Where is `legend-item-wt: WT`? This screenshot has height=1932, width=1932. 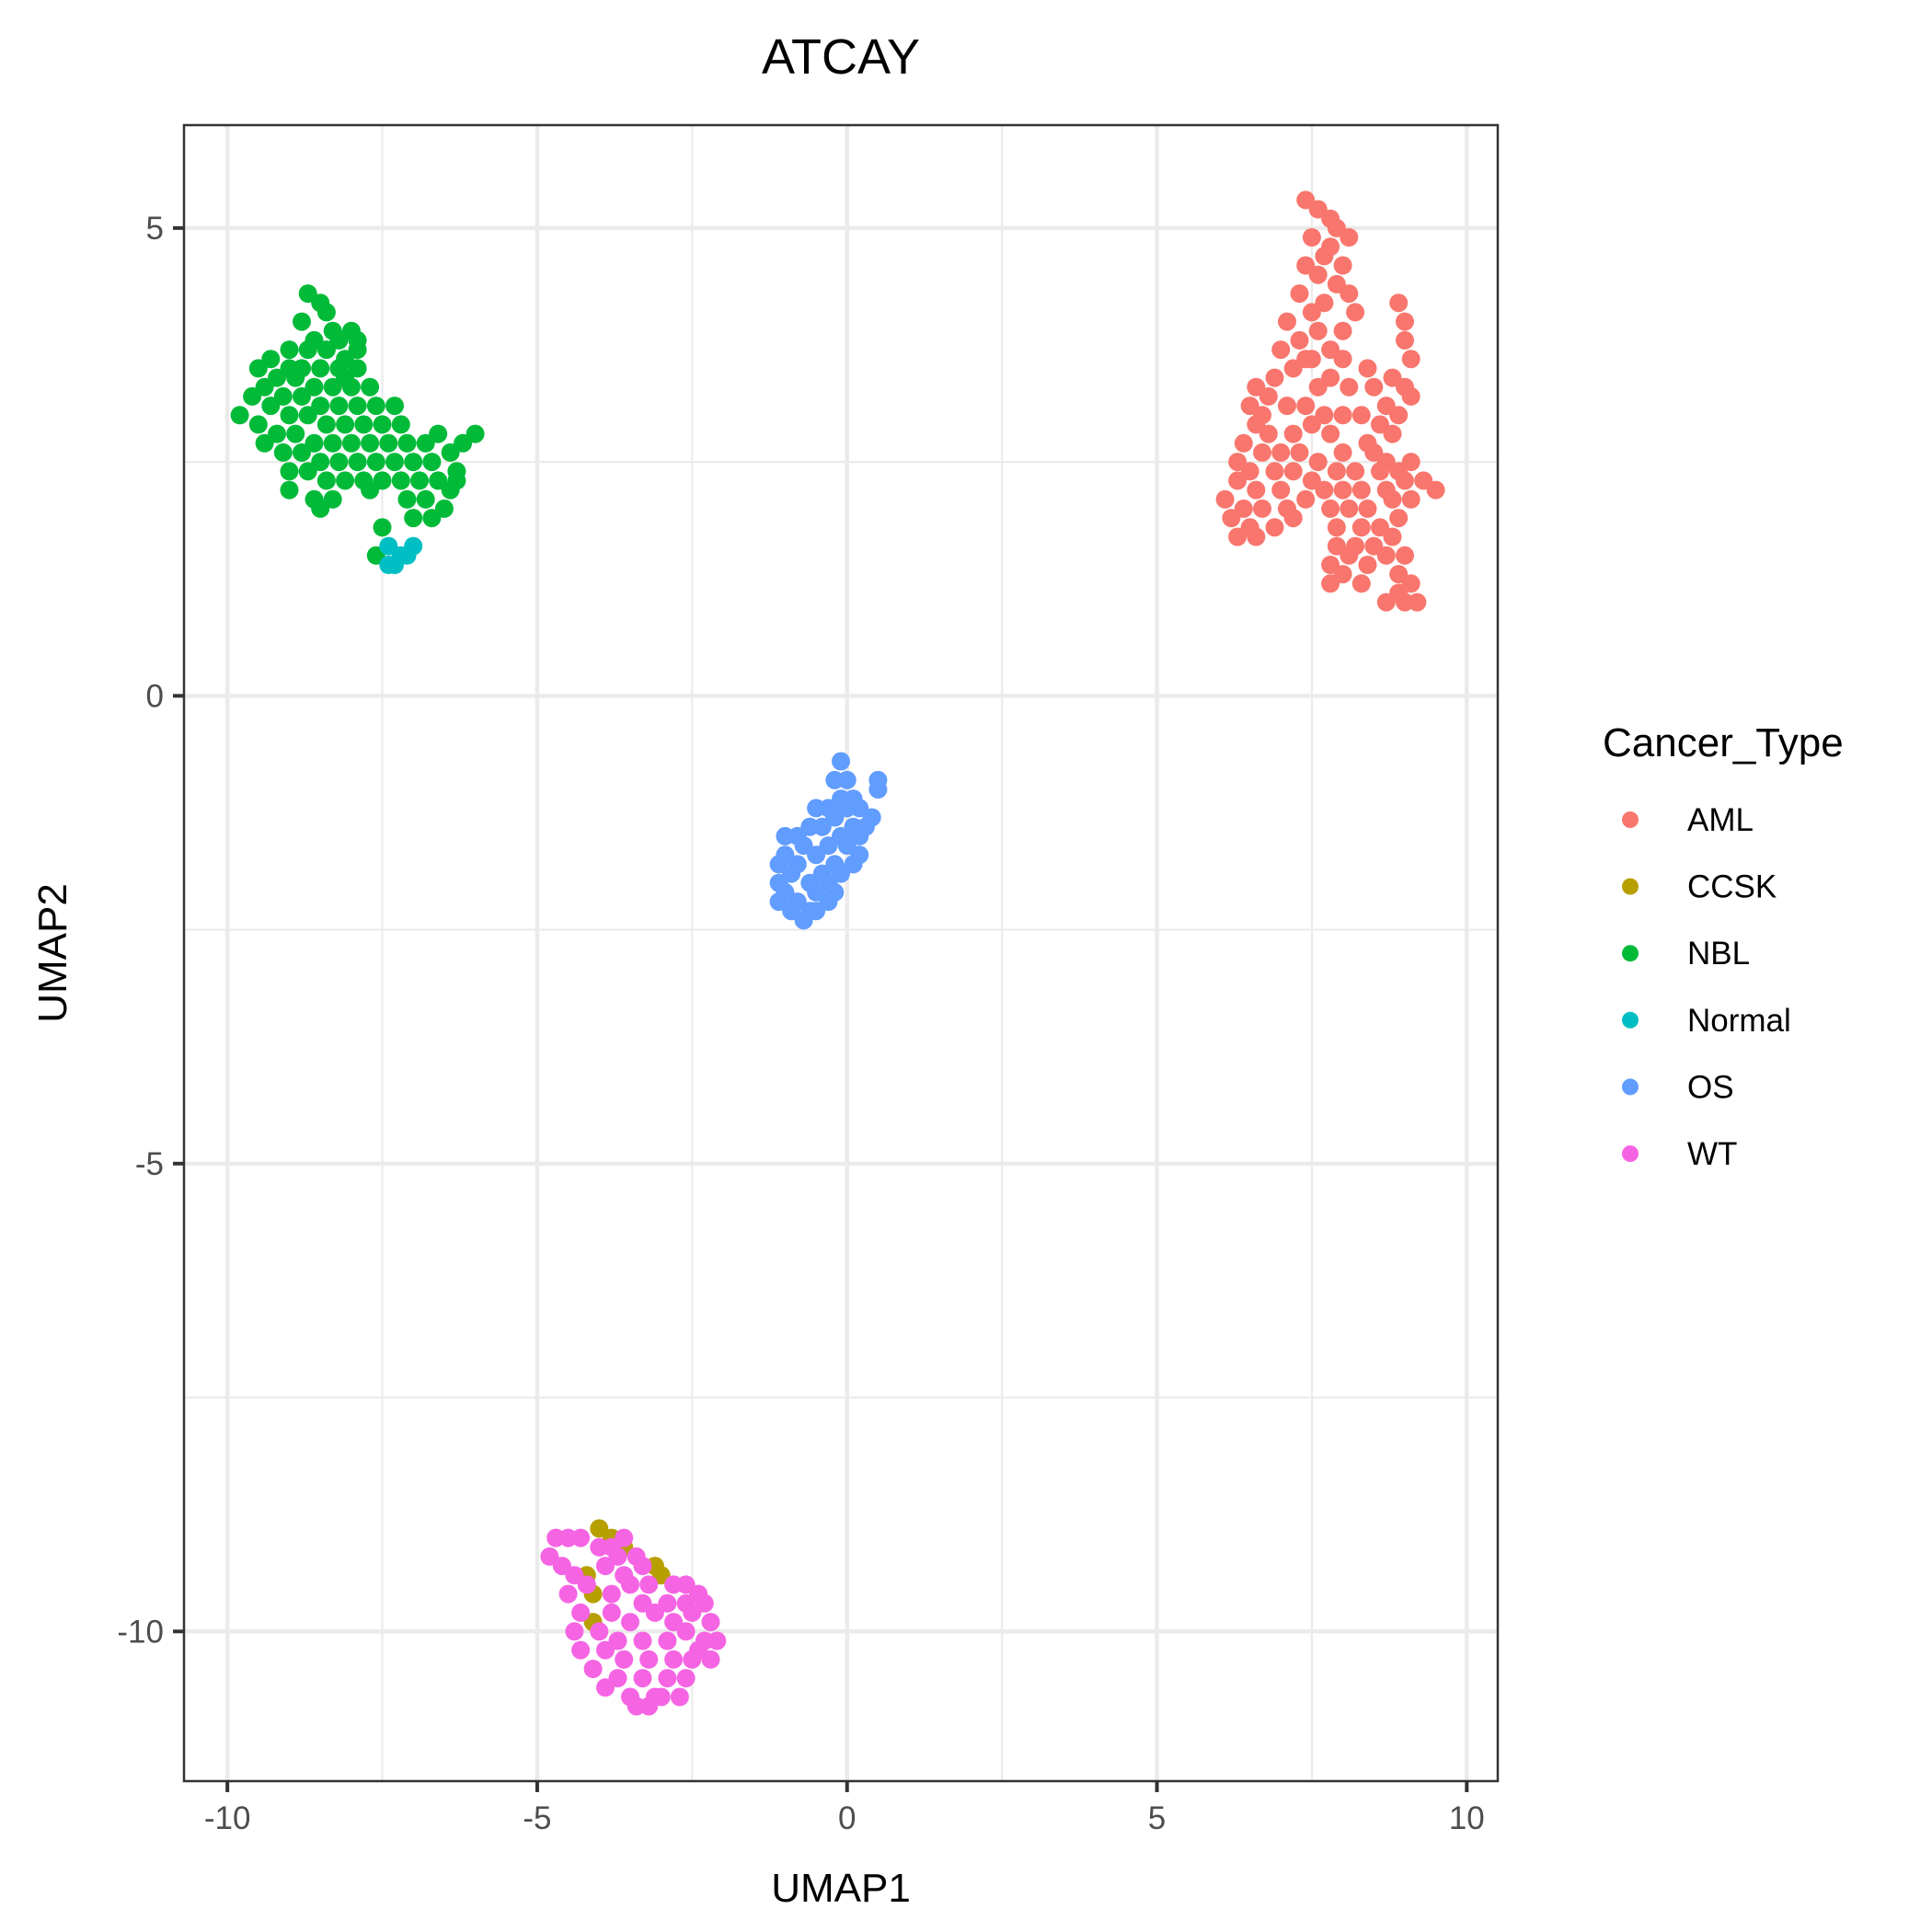
legend-item-wt: WT is located at coordinates (1679, 1154).